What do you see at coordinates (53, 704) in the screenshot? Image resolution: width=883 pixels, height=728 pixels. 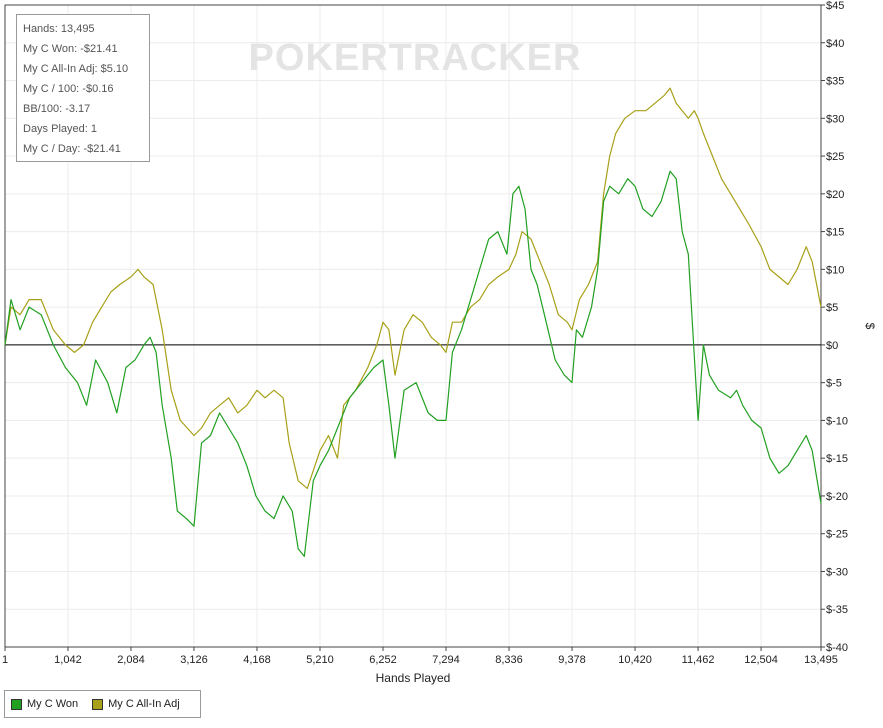 I see `legend-label: My C Won` at bounding box center [53, 704].